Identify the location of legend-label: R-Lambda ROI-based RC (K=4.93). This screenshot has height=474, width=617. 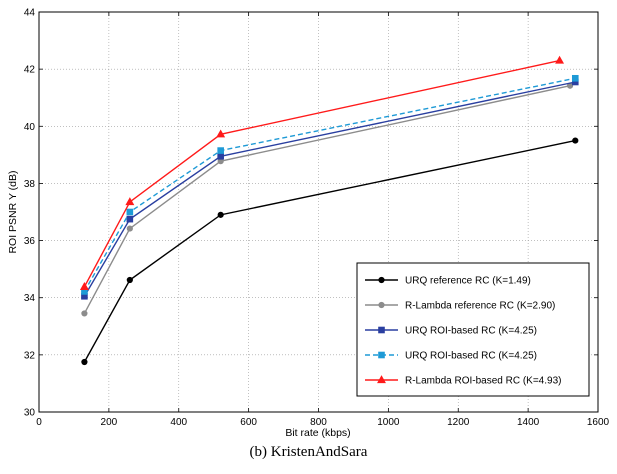
(483, 381).